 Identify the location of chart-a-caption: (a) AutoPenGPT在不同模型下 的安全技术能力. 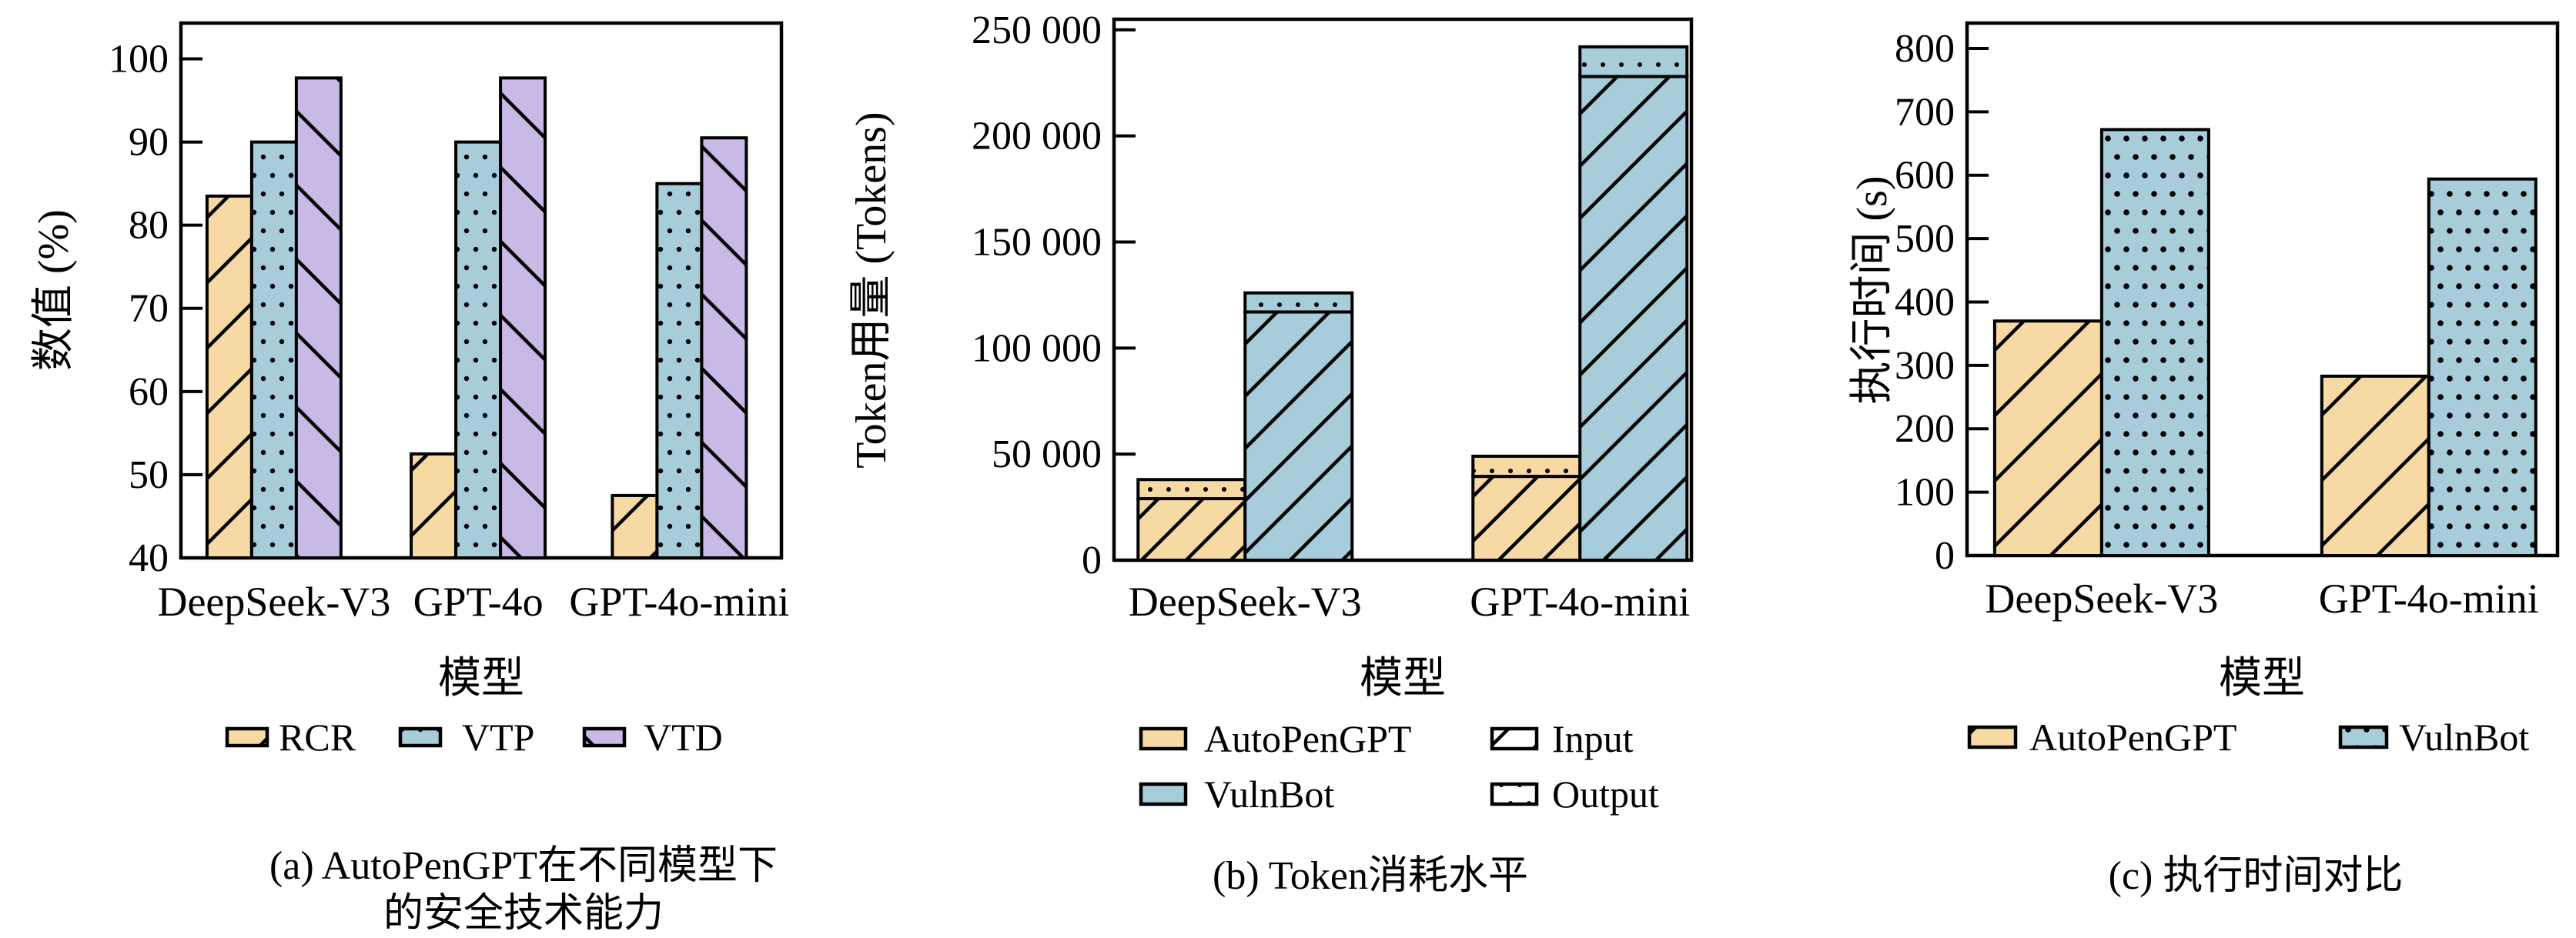
(523, 890).